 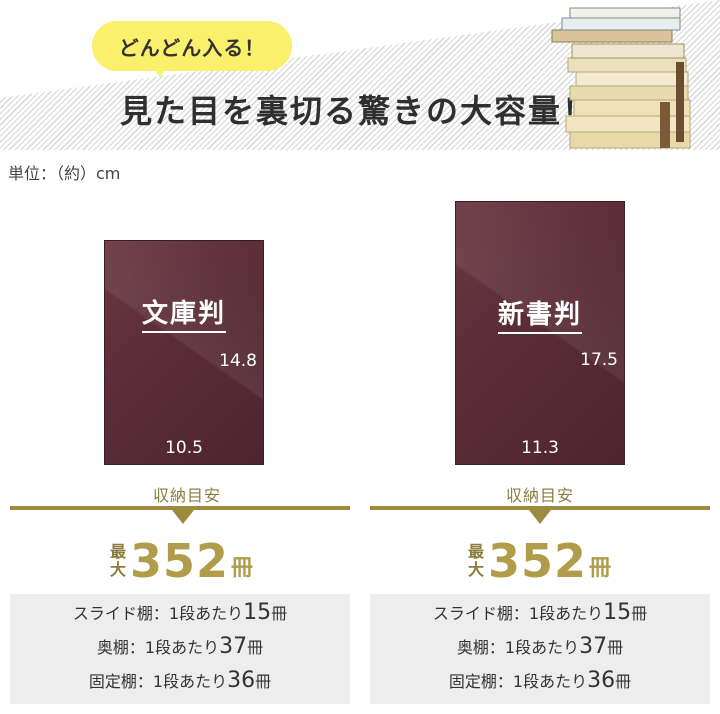 What do you see at coordinates (539, 317) in the screenshot?
I see `card-title-text: 新書判` at bounding box center [539, 317].